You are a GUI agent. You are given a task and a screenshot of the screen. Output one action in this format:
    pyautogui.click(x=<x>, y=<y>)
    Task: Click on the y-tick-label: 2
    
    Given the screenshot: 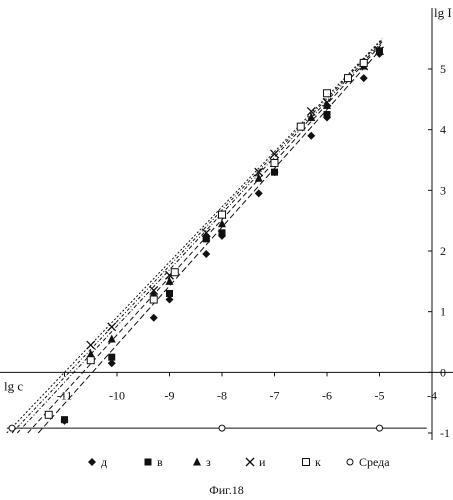 What is the action you would take?
    pyautogui.click(x=443, y=251)
    